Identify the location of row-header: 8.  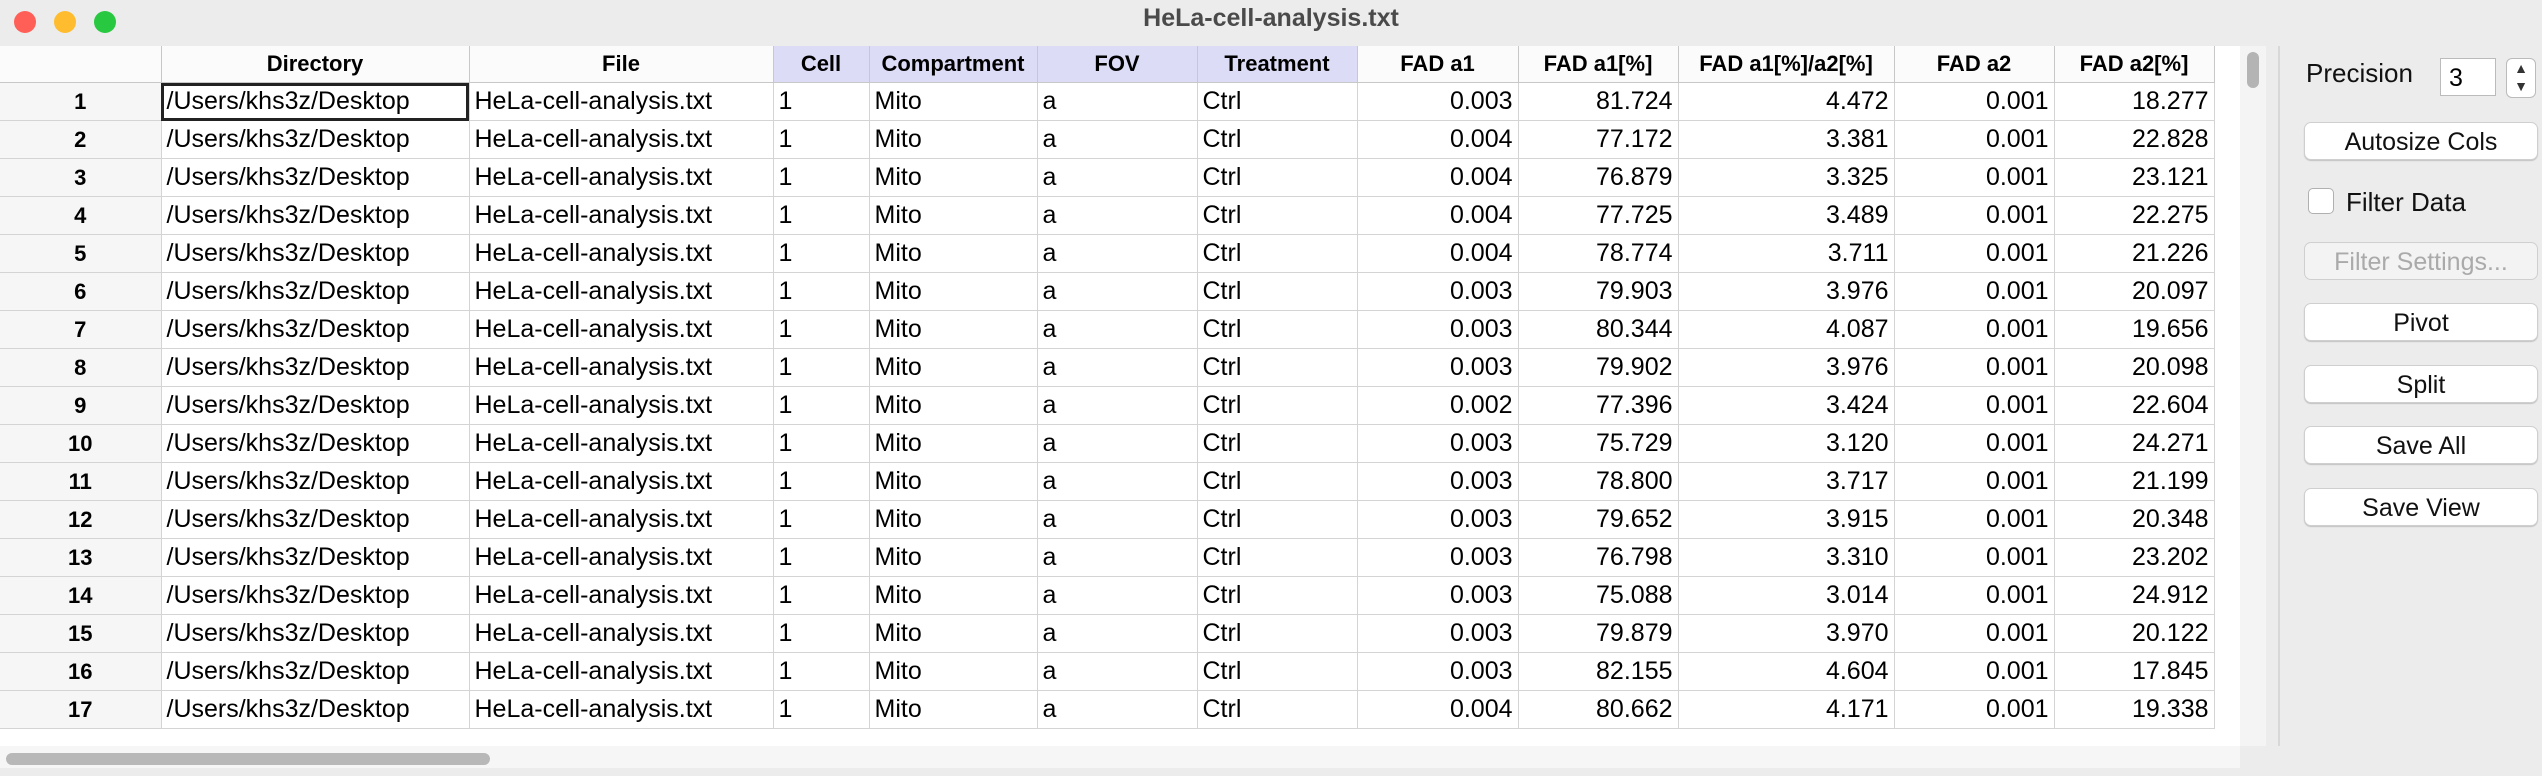
(81, 367).